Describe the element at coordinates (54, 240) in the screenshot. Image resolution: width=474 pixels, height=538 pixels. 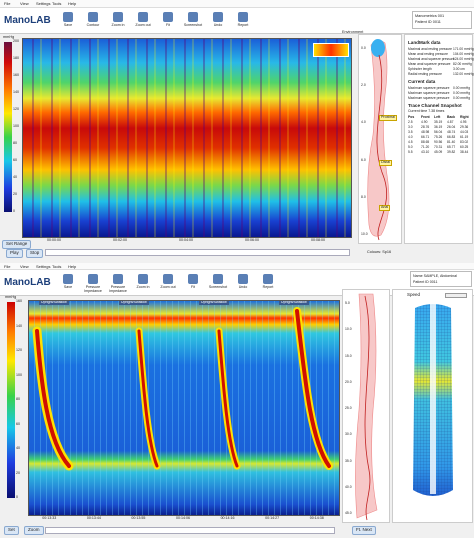
I see `time-label: 00:00:00` at that location.